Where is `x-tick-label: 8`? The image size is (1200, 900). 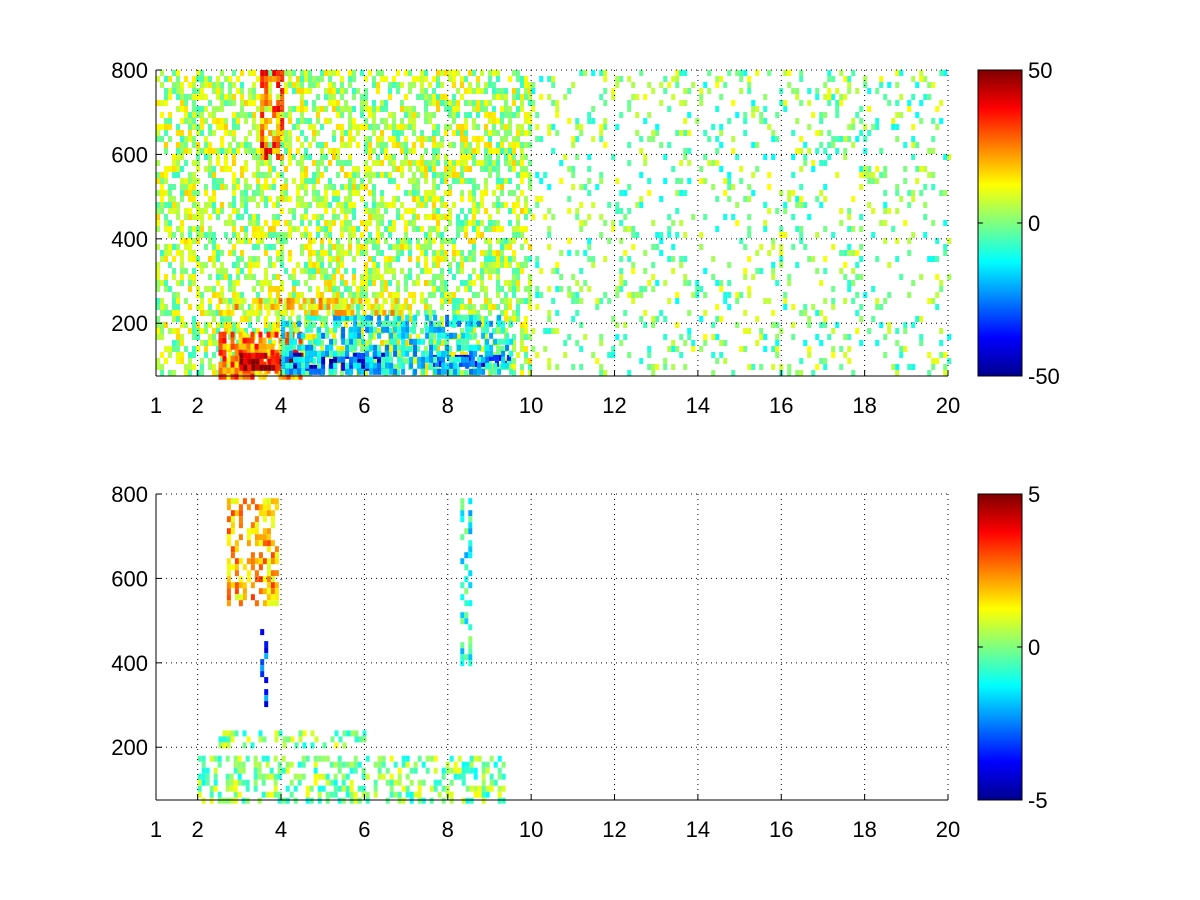
x-tick-label: 8 is located at coordinates (448, 829).